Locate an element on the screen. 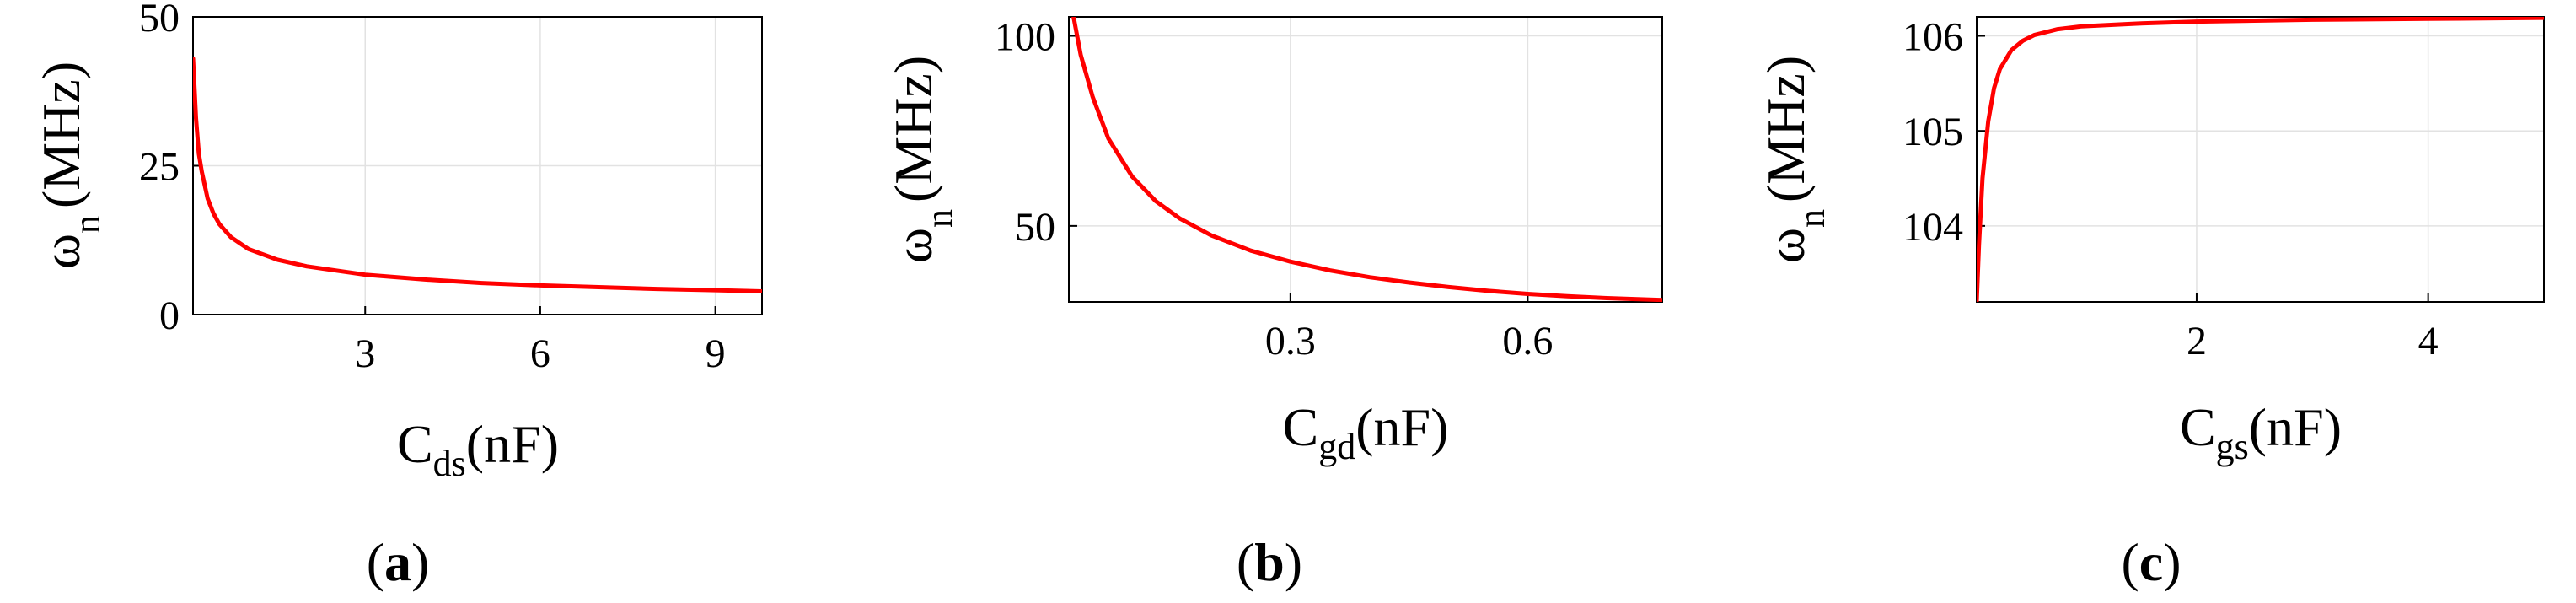  x-tick-label: 4 is located at coordinates (2428, 341).